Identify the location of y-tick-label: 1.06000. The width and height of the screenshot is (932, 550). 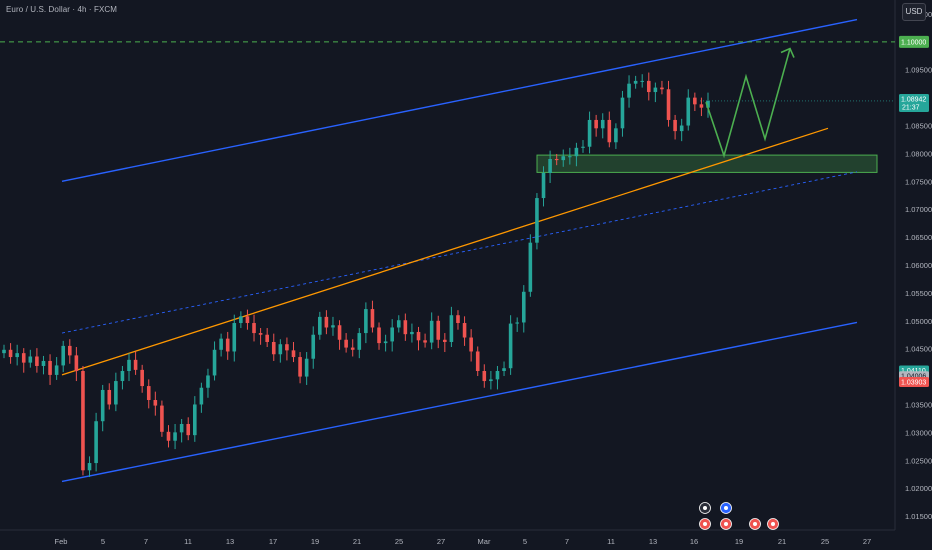
(918, 265).